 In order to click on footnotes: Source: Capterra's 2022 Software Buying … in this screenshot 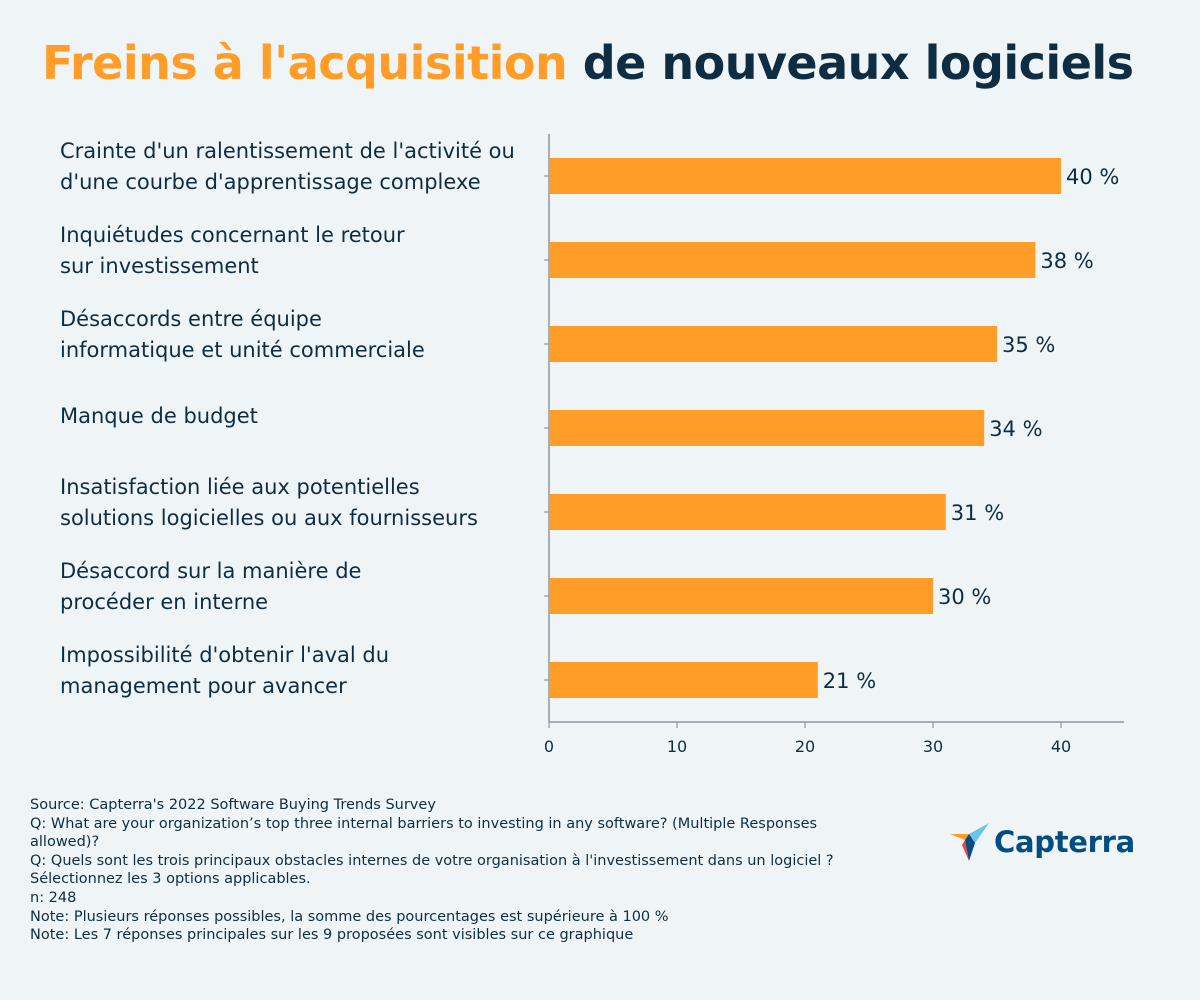, I will do `click(450, 870)`.